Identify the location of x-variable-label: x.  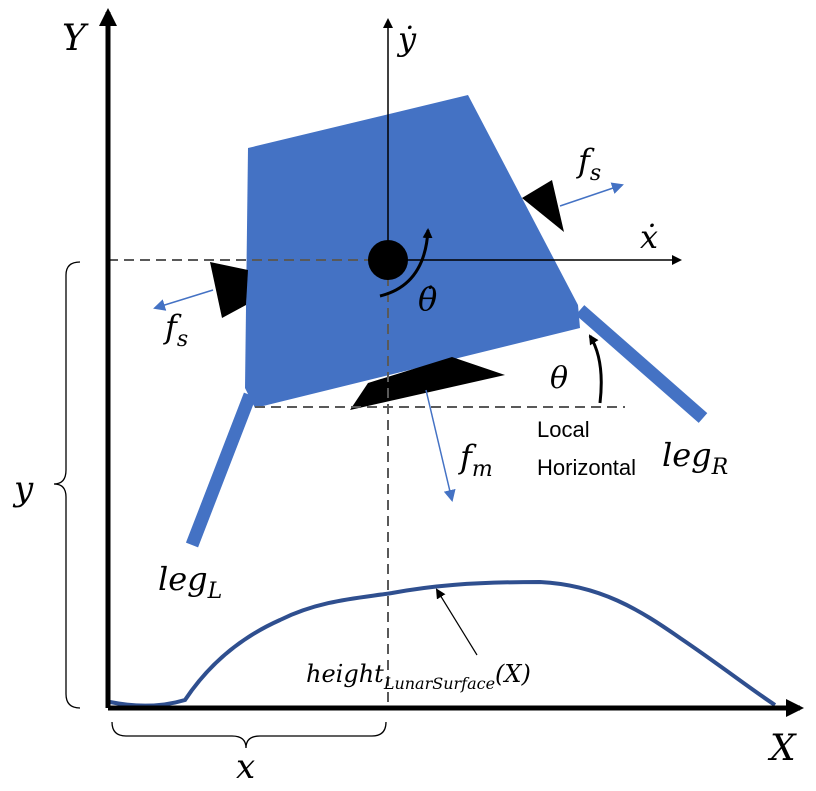
(245, 766).